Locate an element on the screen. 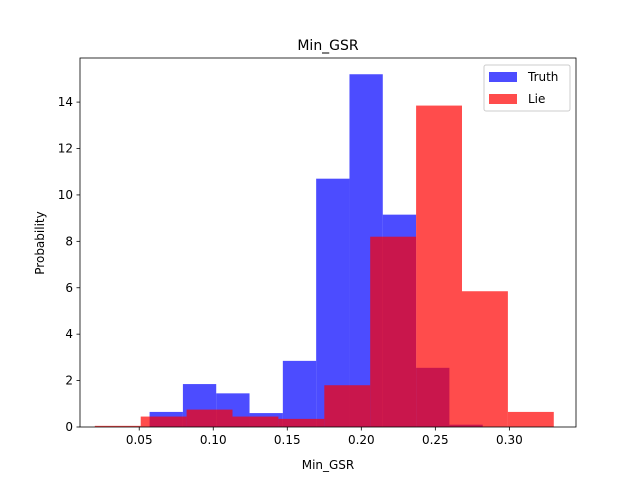 The image size is (640, 484). y-tick-label: 12 is located at coordinates (65, 149).